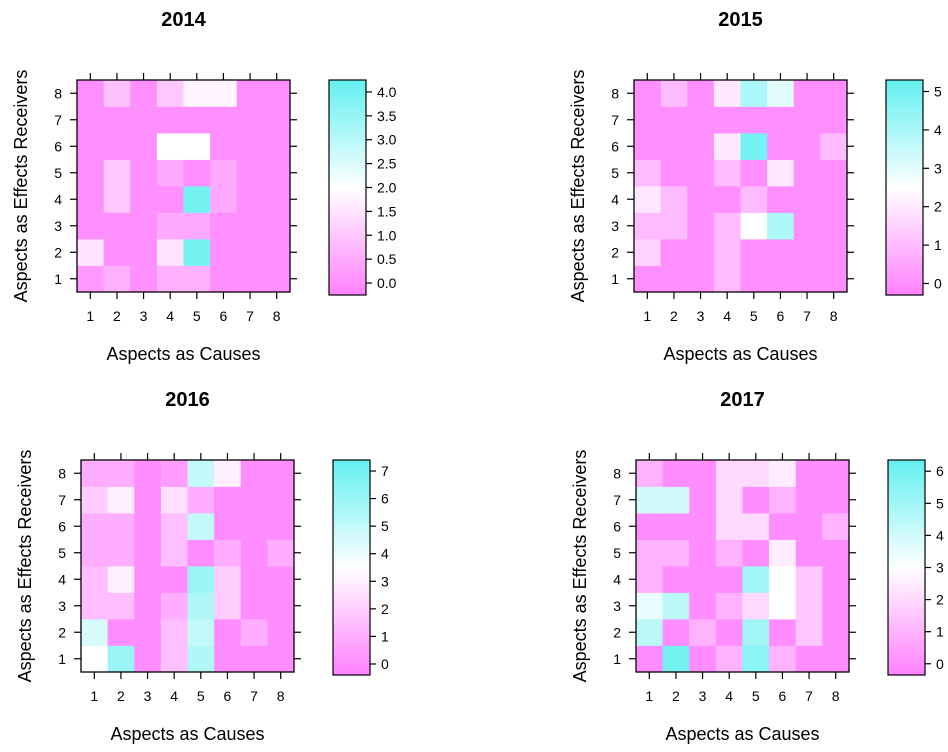 Image resolution: width=948 pixels, height=752 pixels. What do you see at coordinates (385, 471) in the screenshot?
I see `colorbar-tick-label: 7` at bounding box center [385, 471].